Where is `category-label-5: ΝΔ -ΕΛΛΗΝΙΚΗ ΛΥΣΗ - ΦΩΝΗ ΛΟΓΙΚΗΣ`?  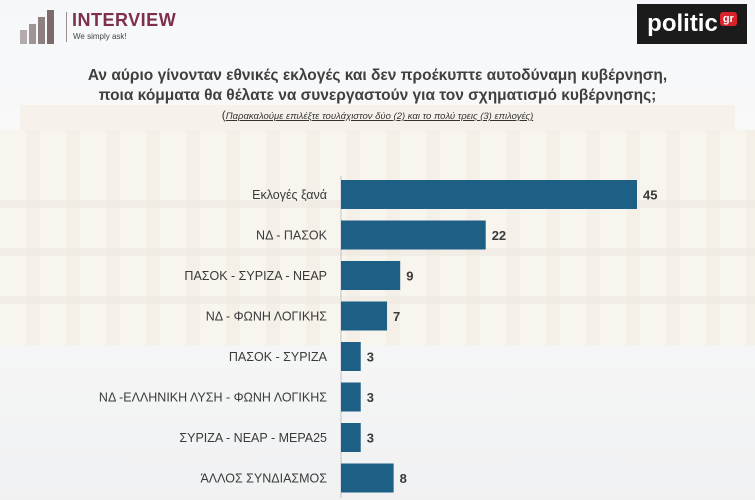 category-label-5: ΝΔ -ΕΛΛΗΝΙΚΗ ΛΥΣΗ - ΦΩΝΗ ΛΟΓΙΚΗΣ is located at coordinates (213, 398).